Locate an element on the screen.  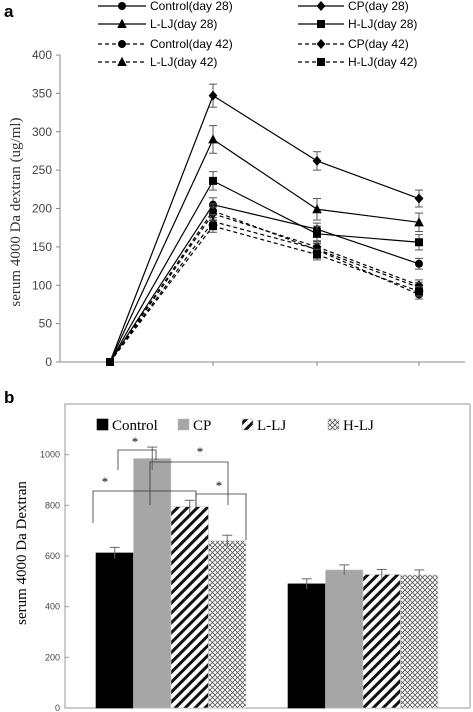
legend-item: CP(day 28) is located at coordinates (353, 6).